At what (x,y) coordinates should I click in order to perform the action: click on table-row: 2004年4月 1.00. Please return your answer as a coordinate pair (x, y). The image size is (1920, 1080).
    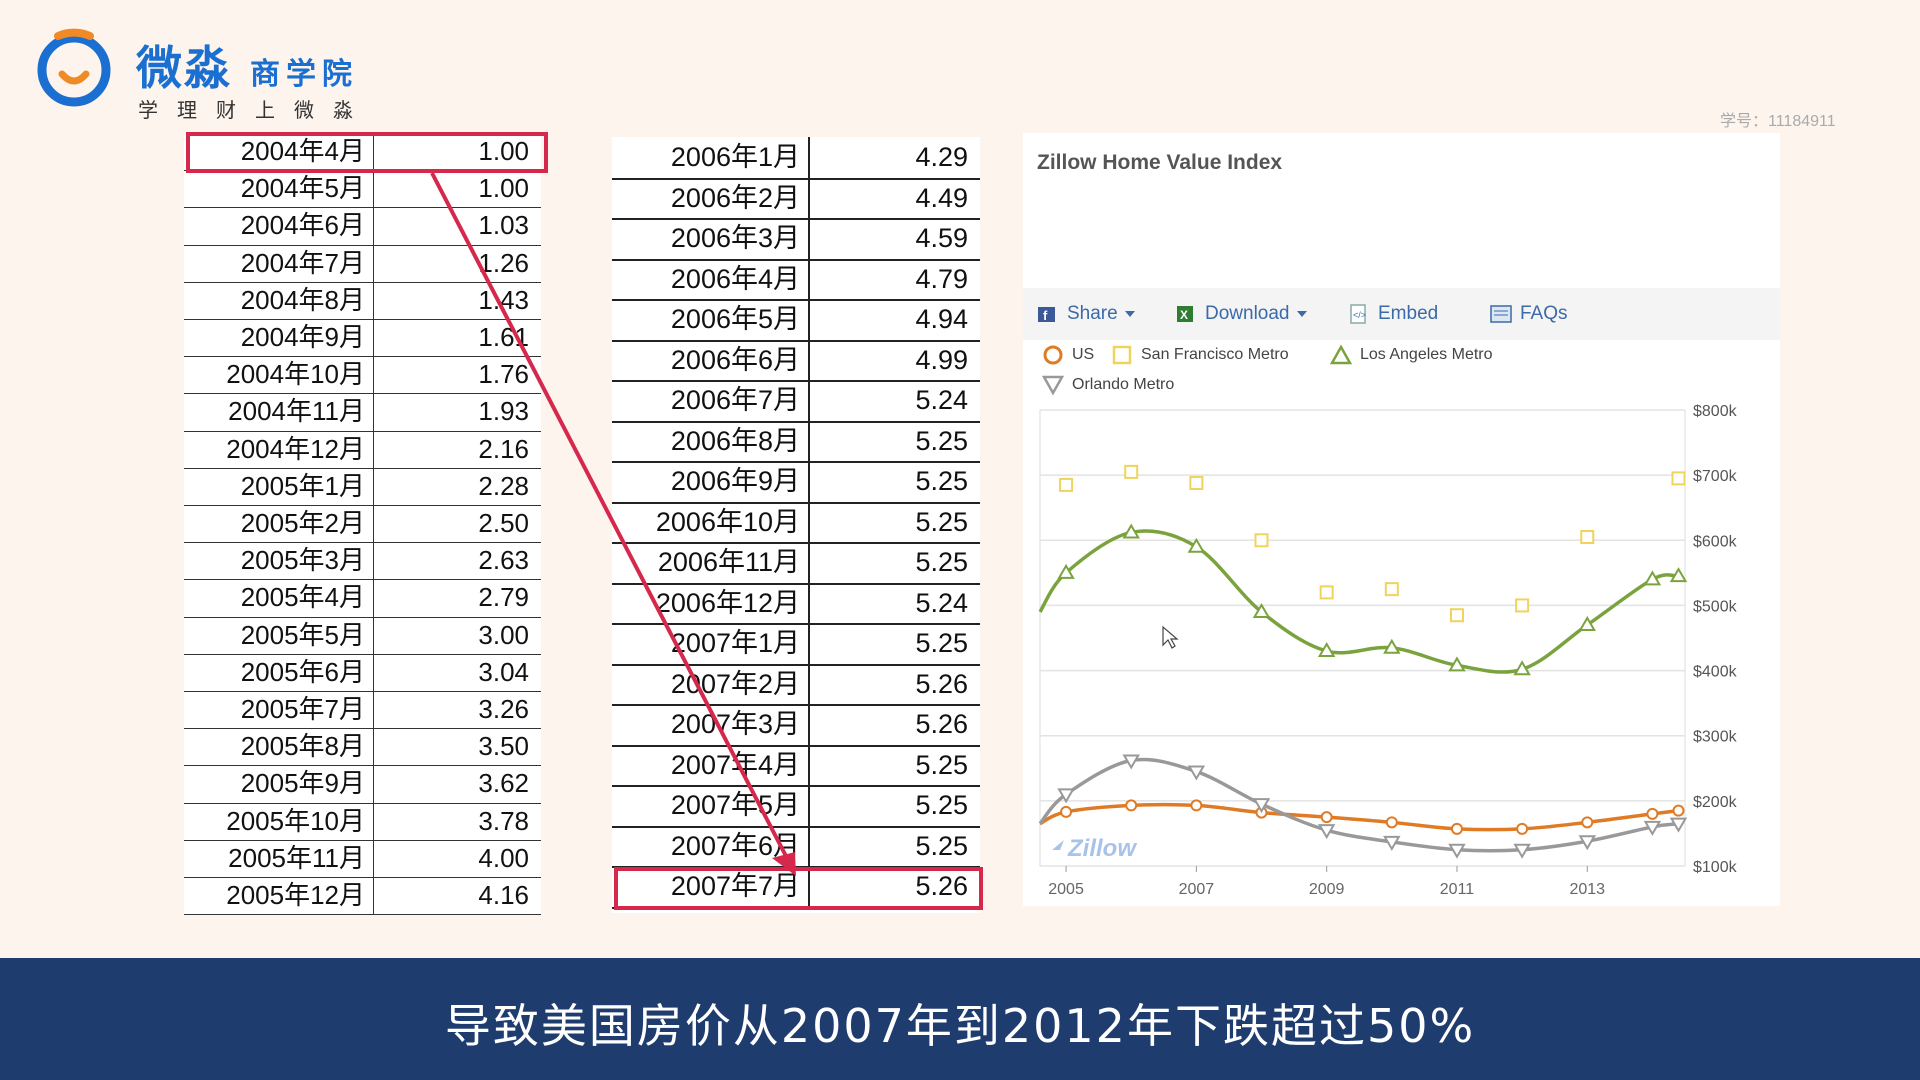
    Looking at the image, I should click on (362, 152).